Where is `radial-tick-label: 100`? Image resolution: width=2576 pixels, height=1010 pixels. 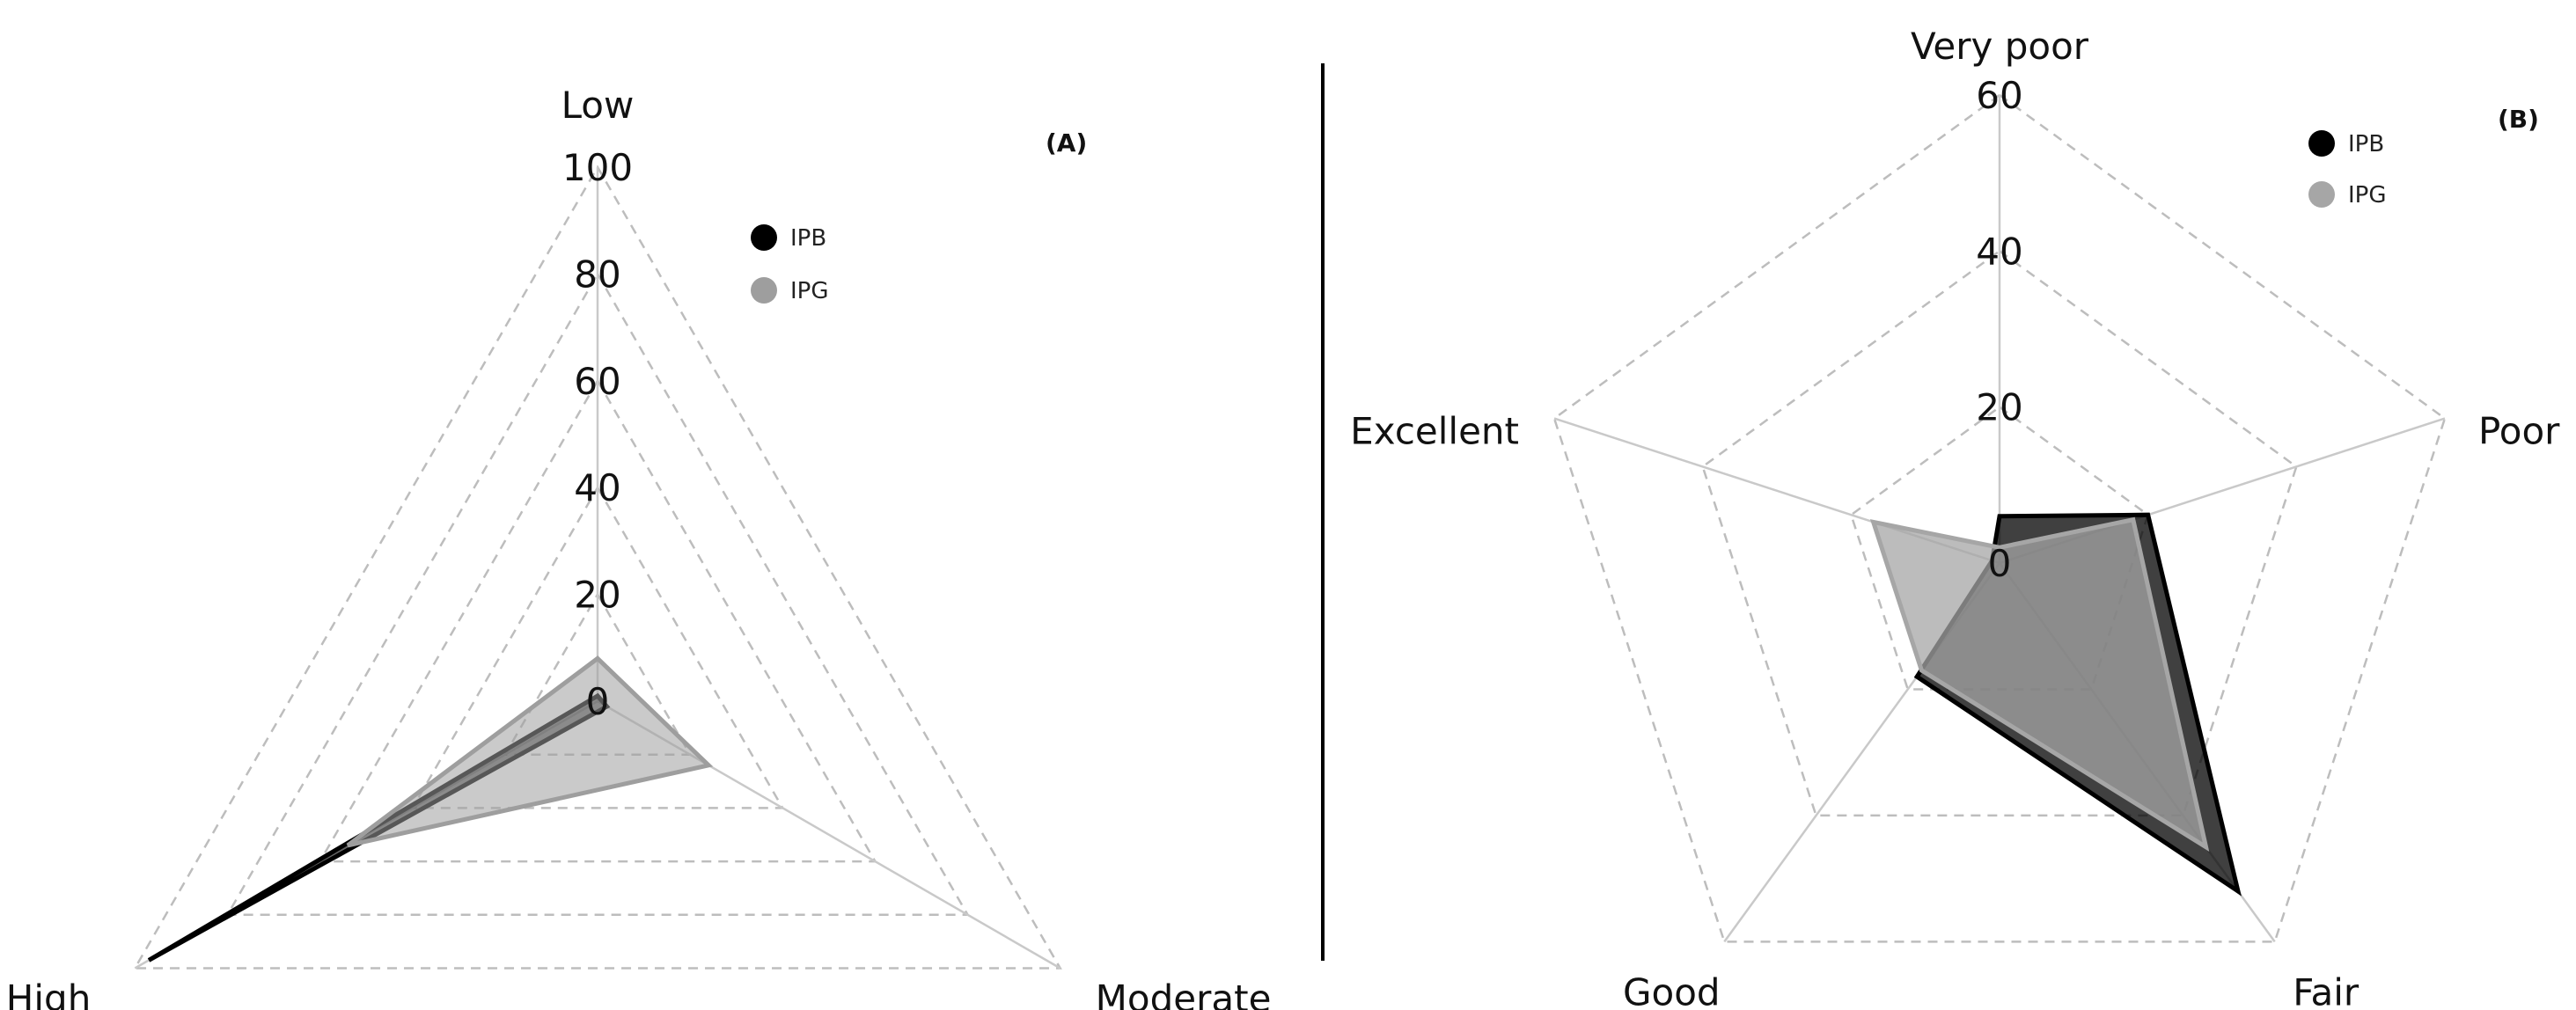 radial-tick-label: 100 is located at coordinates (597, 167).